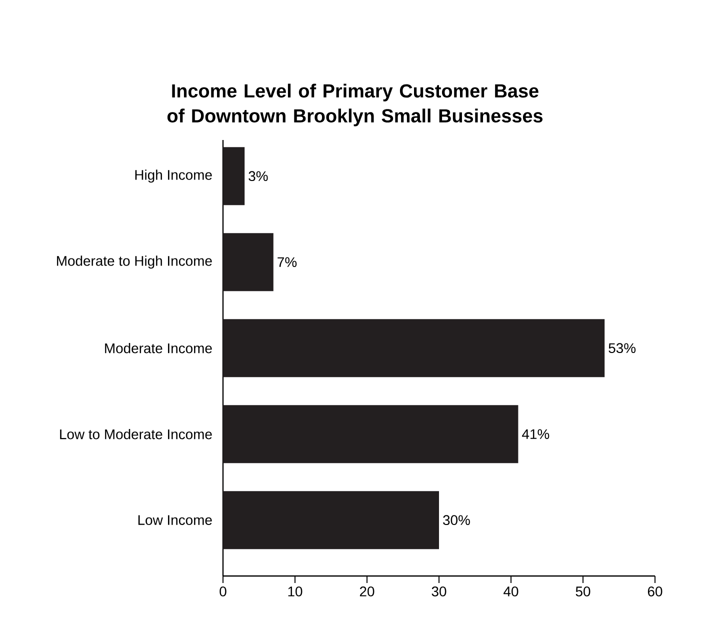 The image size is (711, 617). I want to click on y-tick-label: Low to Moderate Income, so click(136, 434).